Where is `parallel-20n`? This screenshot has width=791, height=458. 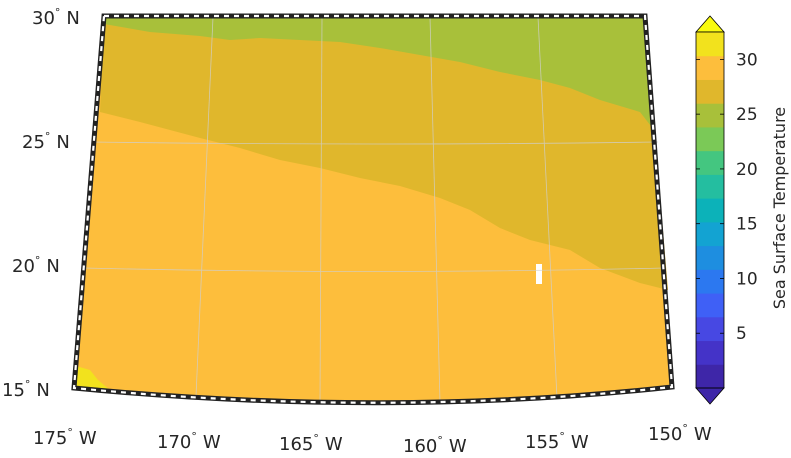
parallel-20n is located at coordinates (374, 269).